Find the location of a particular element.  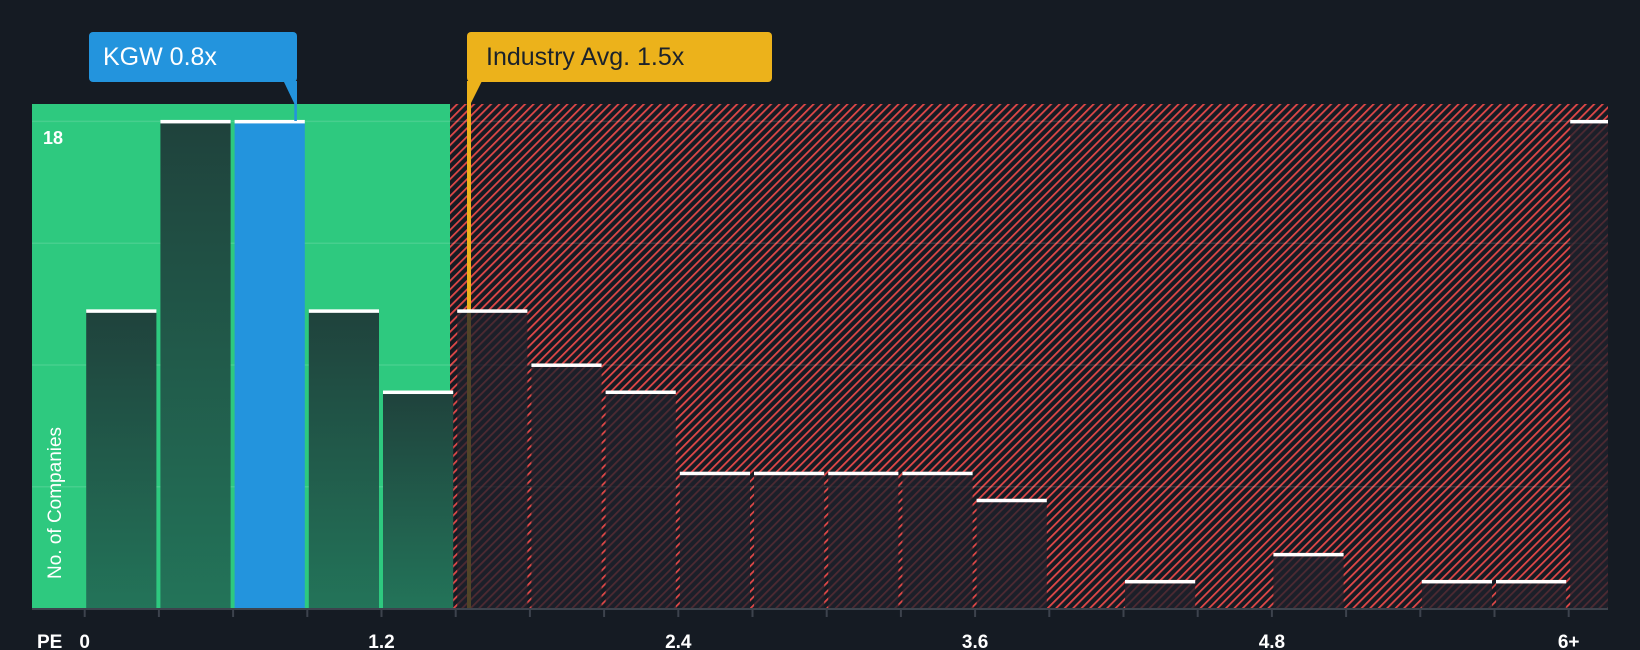

company-callout-pointer is located at coordinates (290, 92).